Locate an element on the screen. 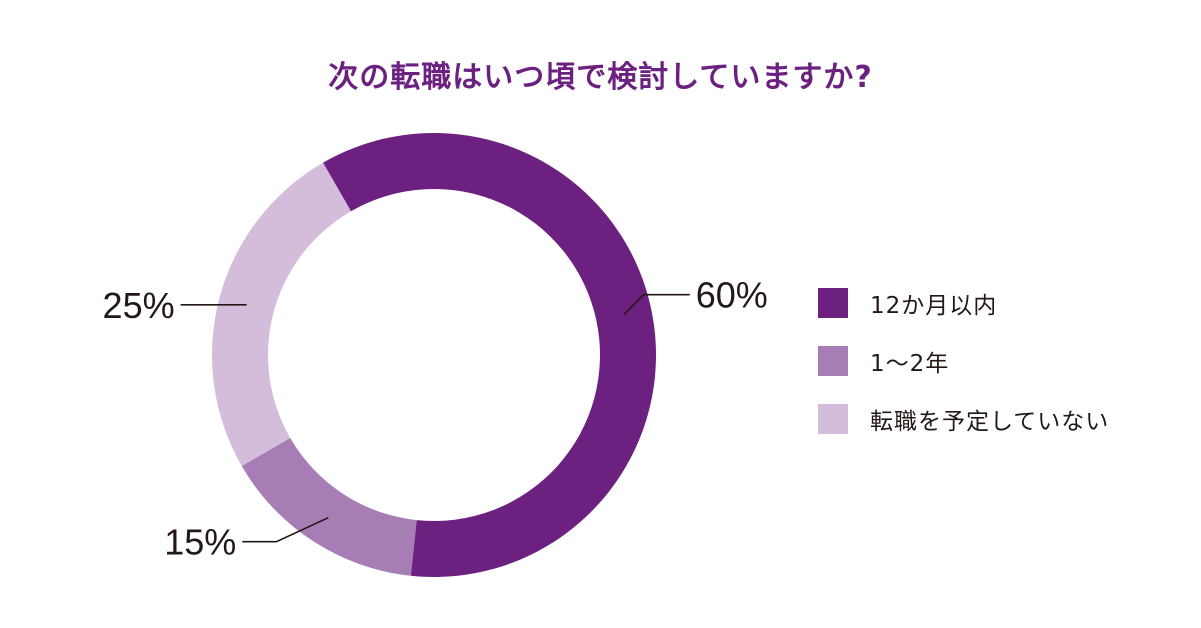  legend-label-2: 転職を予定していない is located at coordinates (990, 422).